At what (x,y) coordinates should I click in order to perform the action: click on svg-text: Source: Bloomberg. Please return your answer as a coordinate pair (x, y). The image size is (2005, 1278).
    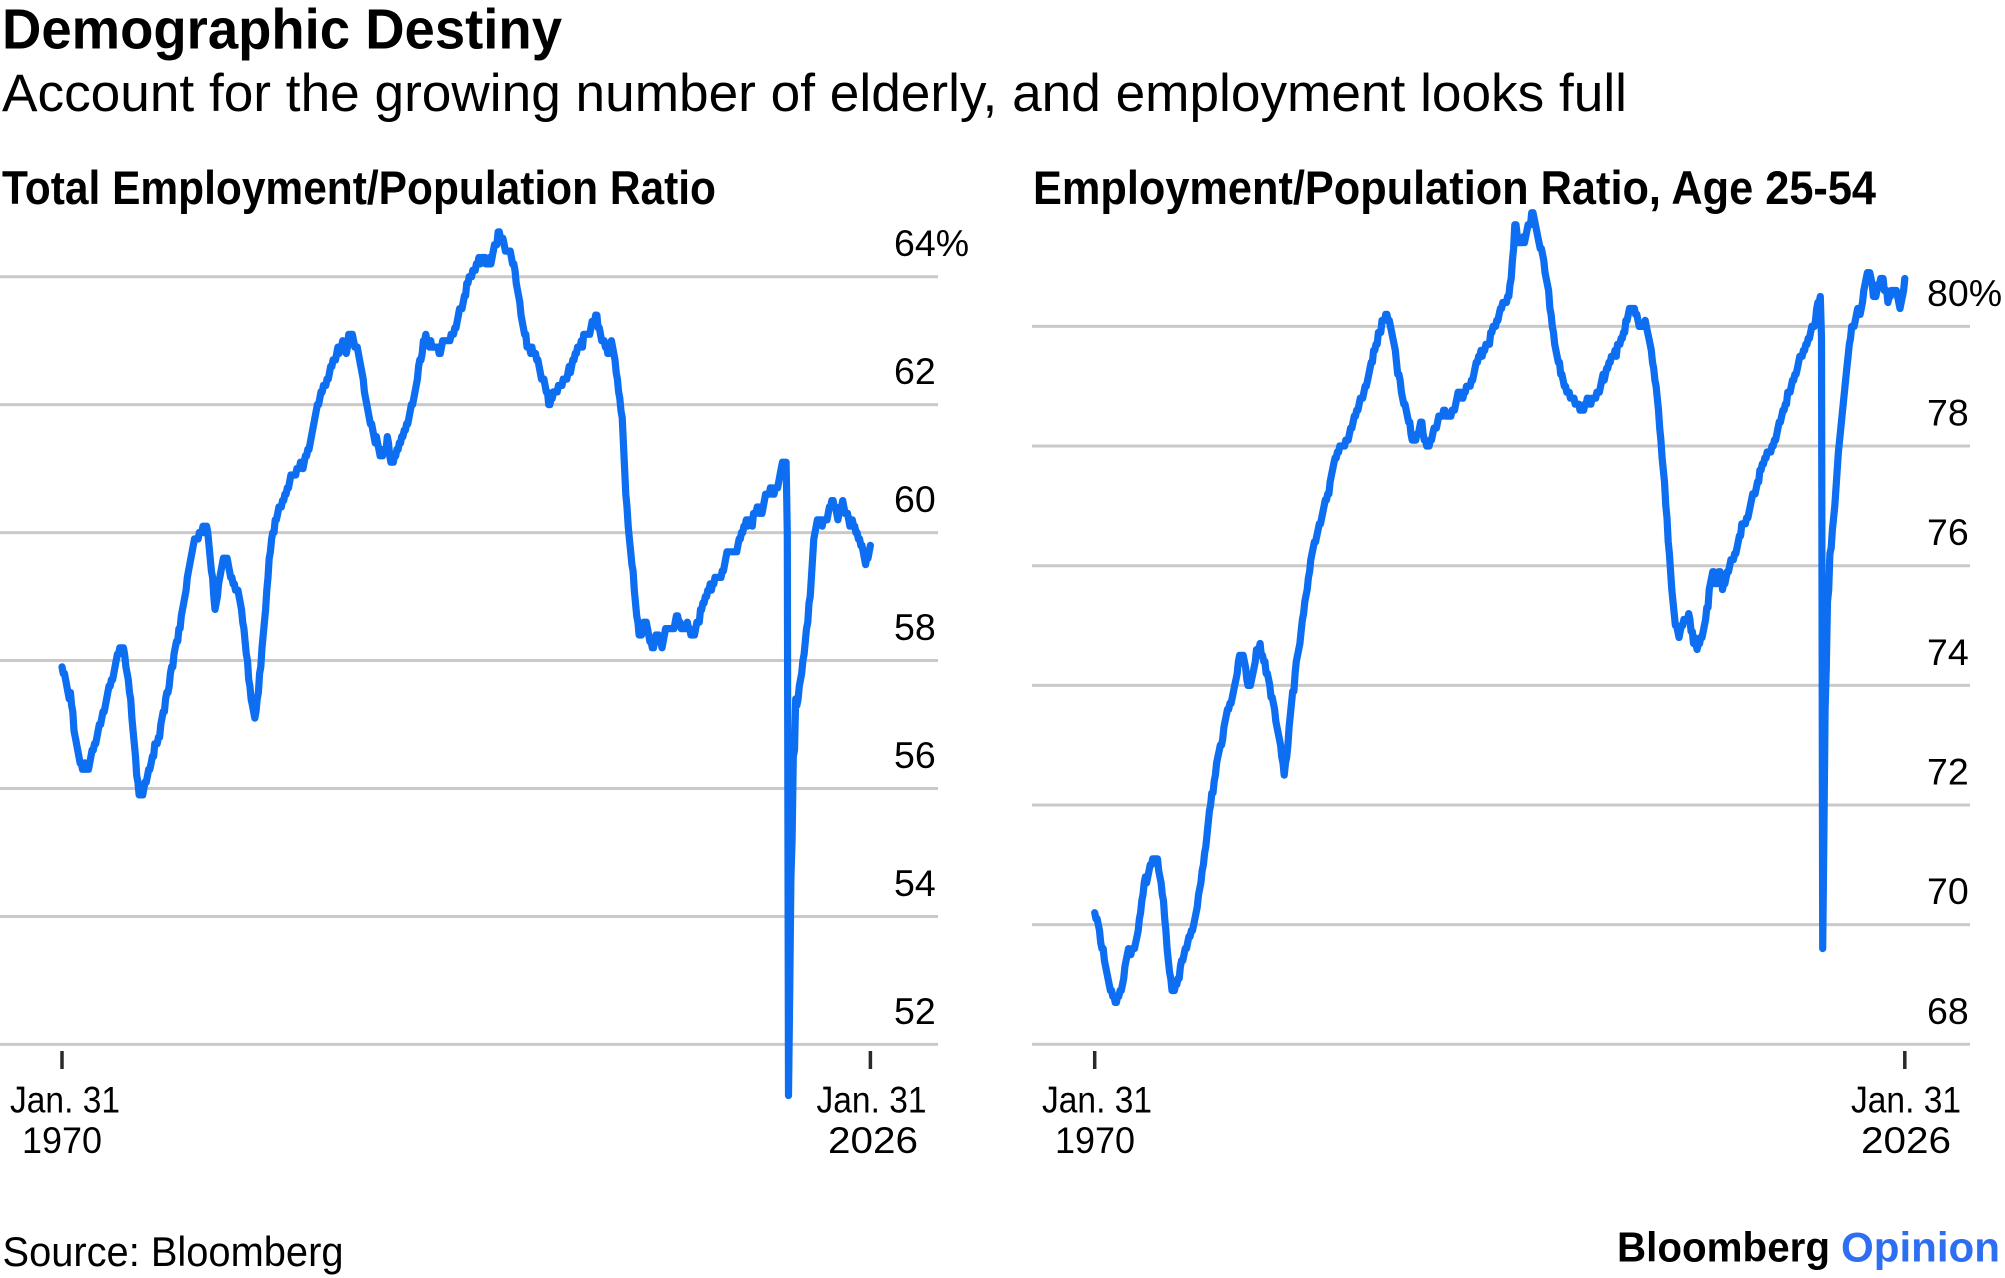
    Looking at the image, I should click on (173, 1251).